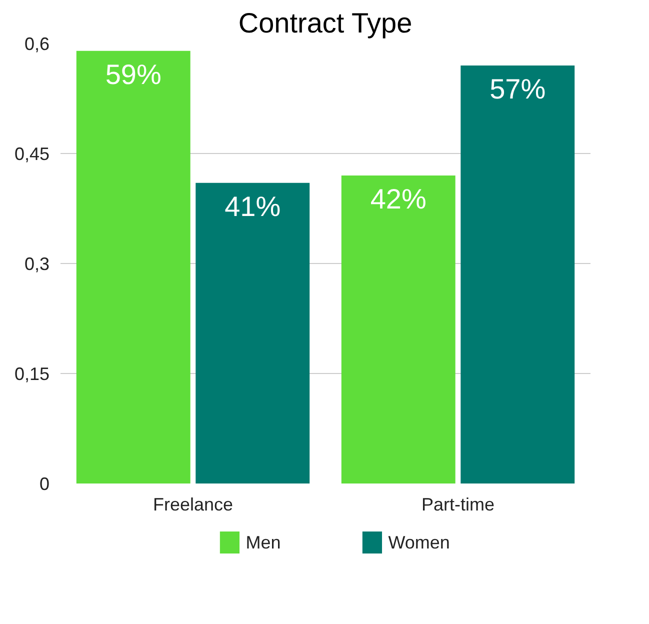  I want to click on x-tick-label: Freelance, so click(193, 504).